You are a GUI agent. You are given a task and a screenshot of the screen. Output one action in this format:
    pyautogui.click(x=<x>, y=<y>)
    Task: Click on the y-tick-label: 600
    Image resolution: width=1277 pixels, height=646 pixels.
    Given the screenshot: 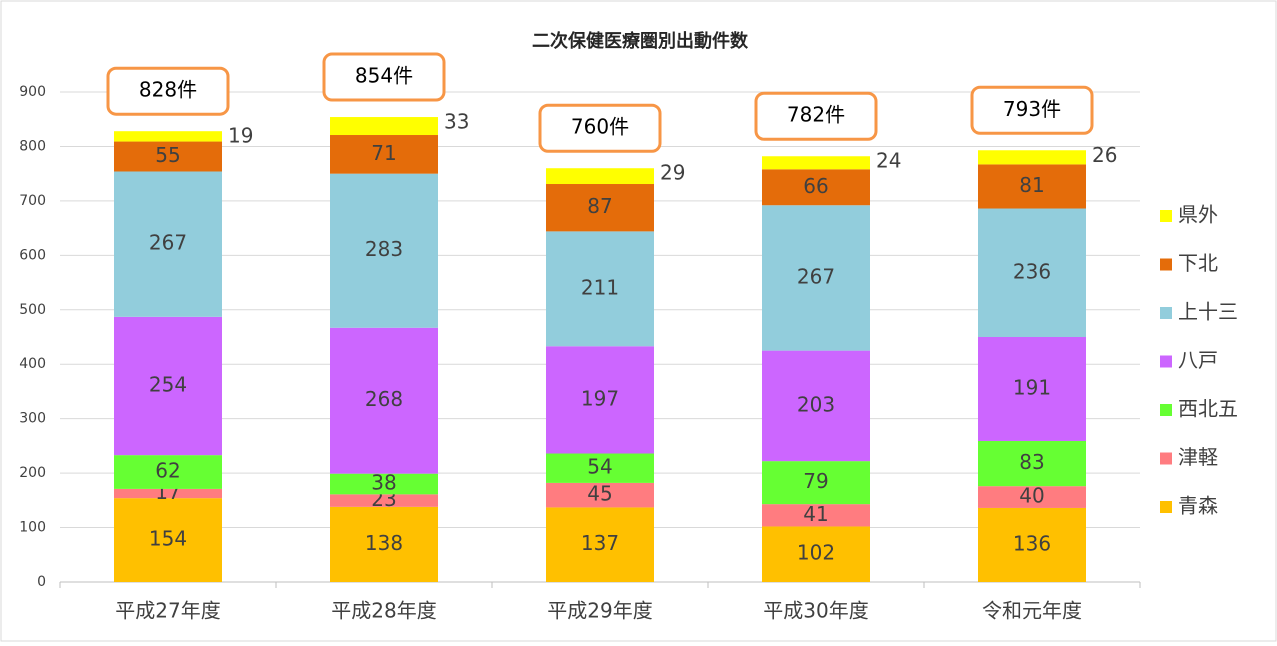 What is the action you would take?
    pyautogui.click(x=32, y=255)
    